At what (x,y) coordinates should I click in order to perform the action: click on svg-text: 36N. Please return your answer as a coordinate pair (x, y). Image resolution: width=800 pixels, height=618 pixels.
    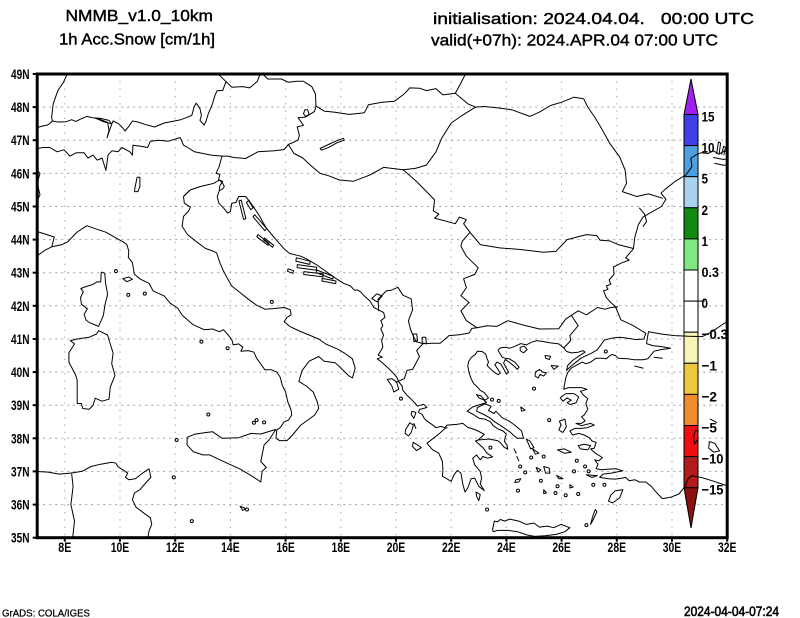
    Looking at the image, I should click on (20, 505).